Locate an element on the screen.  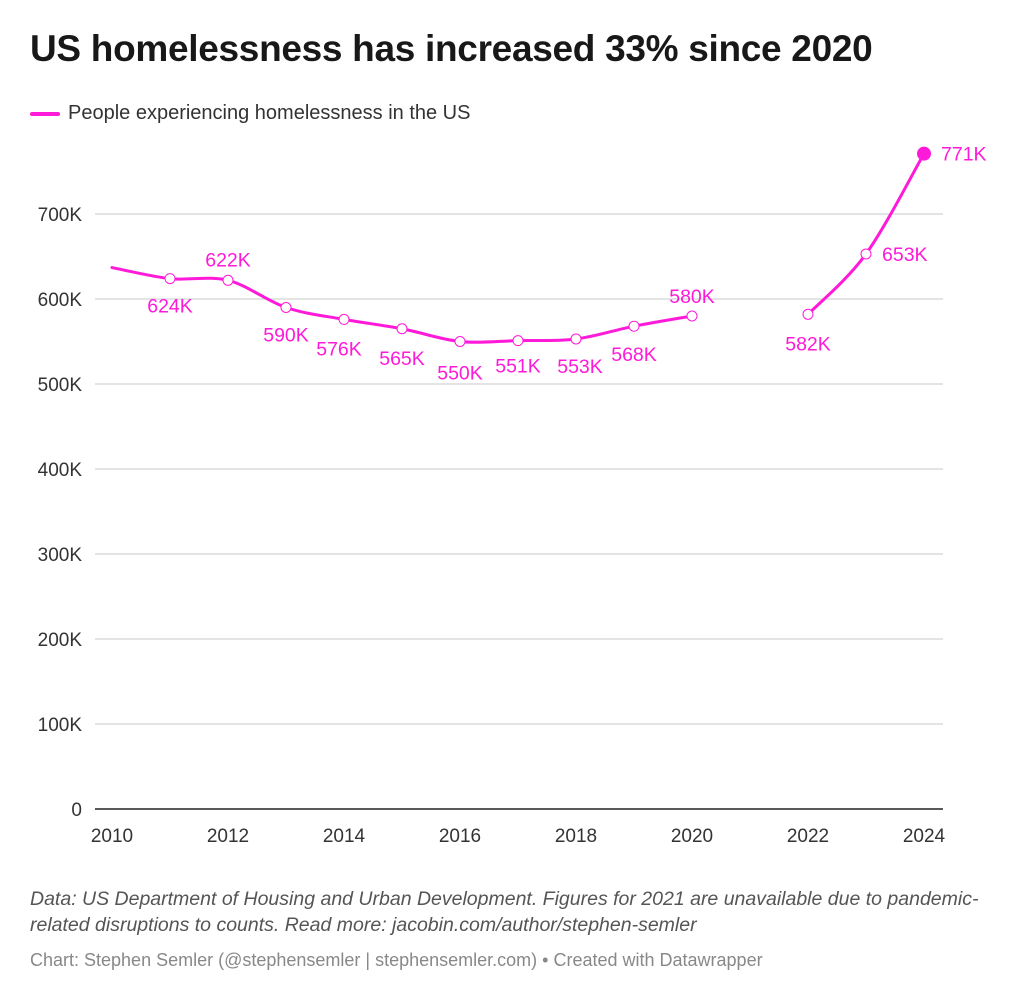
data-label: 568K is located at coordinates (634, 355).